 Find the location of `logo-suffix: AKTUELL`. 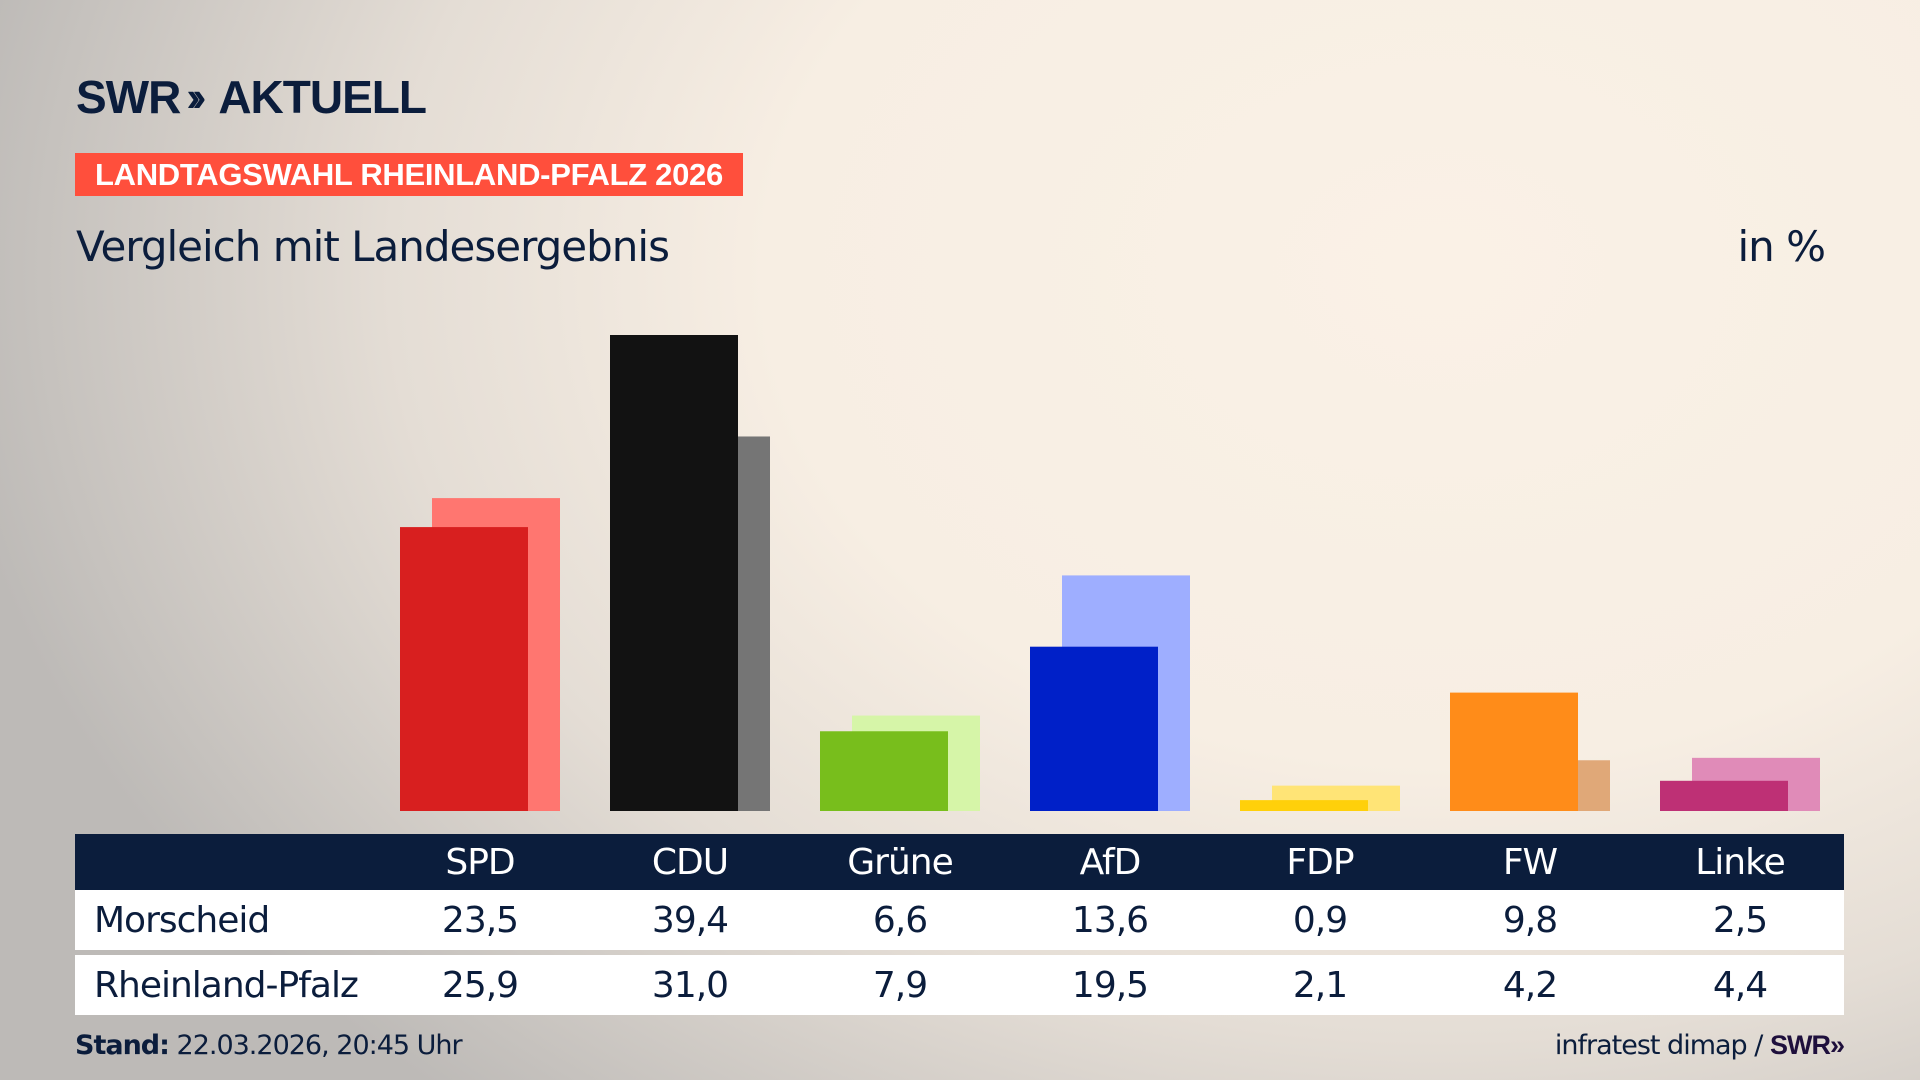

logo-suffix: AKTUELL is located at coordinates (322, 97).